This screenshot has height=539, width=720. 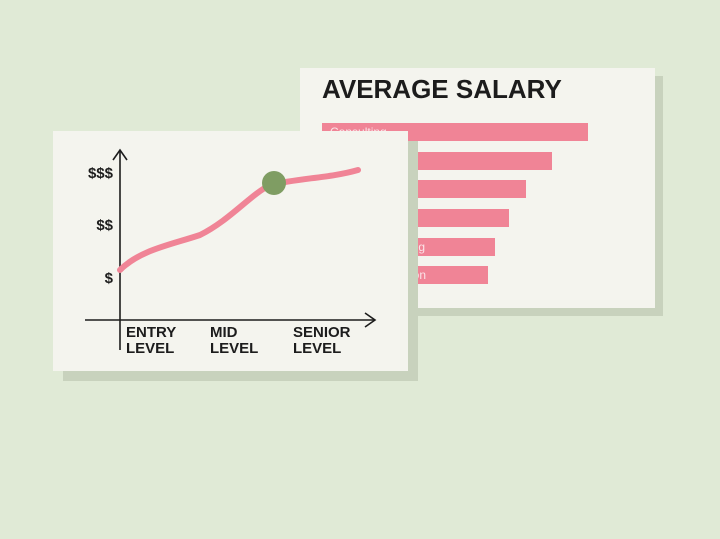 What do you see at coordinates (274, 183) in the screenshot?
I see `highlight-dot` at bounding box center [274, 183].